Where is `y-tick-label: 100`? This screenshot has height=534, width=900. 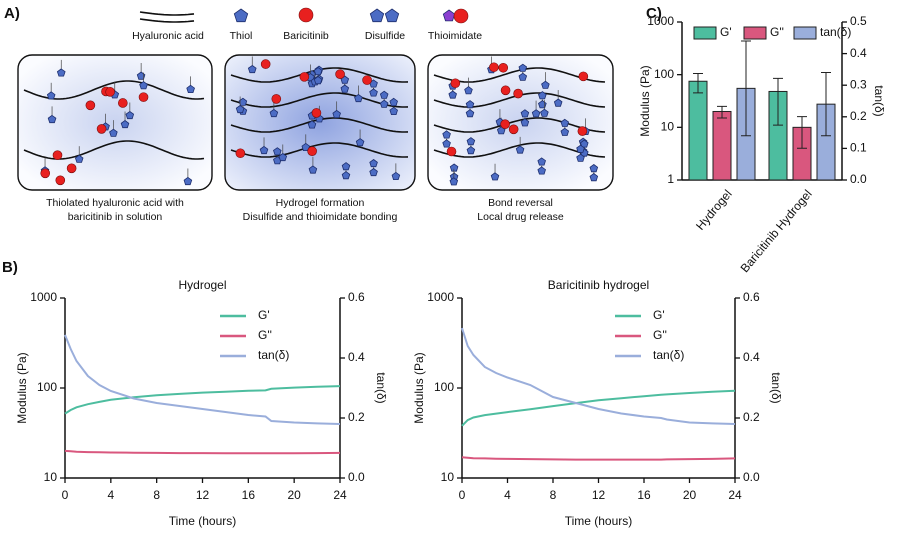 y-tick-label: 100 is located at coordinates (444, 387).